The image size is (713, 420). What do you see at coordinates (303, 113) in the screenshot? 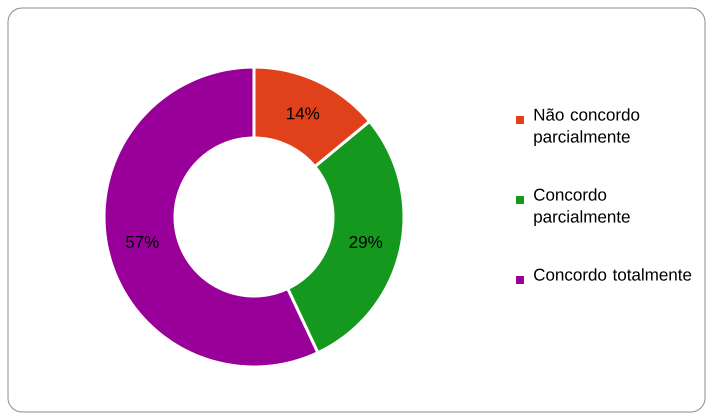
I see `data-label: 14%` at bounding box center [303, 113].